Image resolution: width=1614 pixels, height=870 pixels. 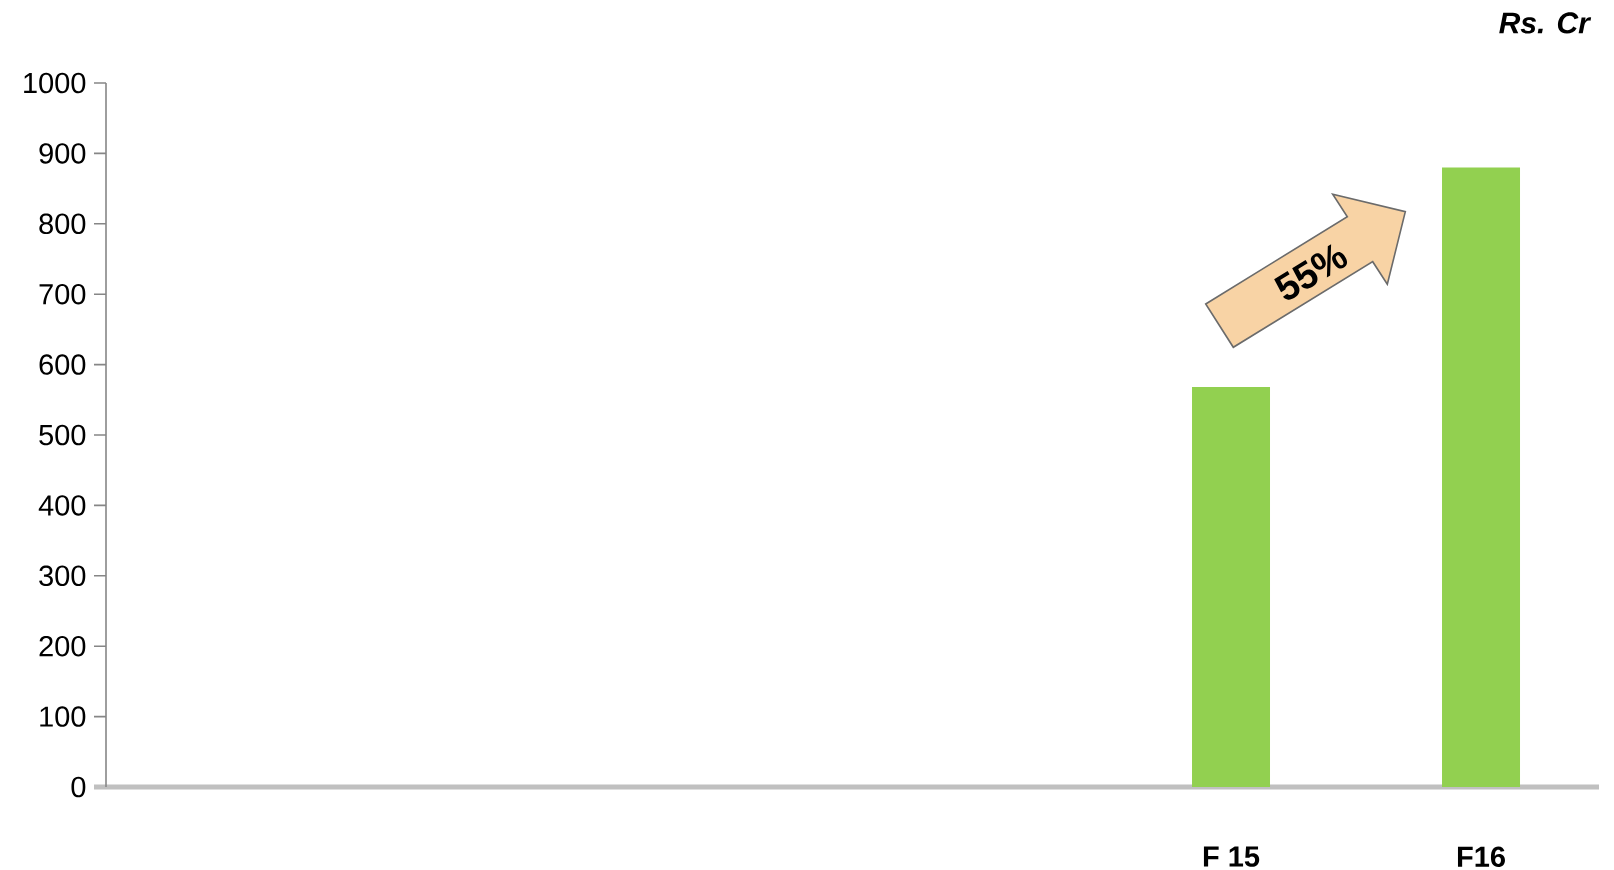 What do you see at coordinates (62, 505) in the screenshot?
I see `y-tick-label: 400` at bounding box center [62, 505].